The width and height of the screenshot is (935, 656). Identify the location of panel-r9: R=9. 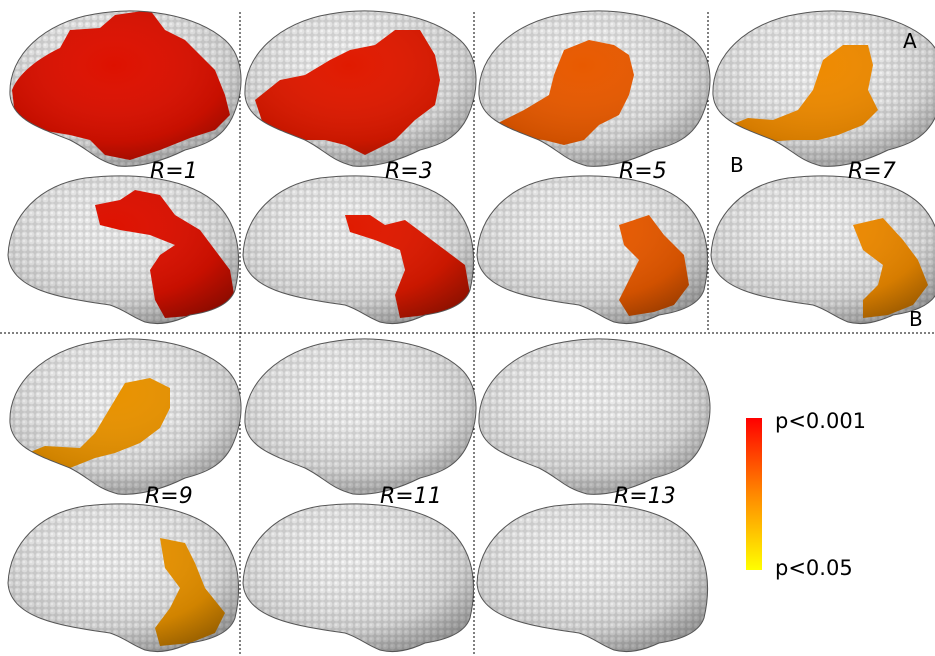
(124, 495).